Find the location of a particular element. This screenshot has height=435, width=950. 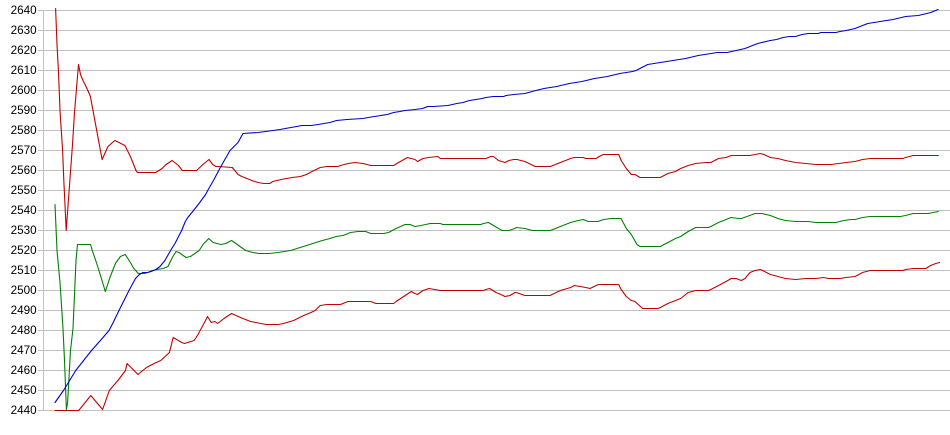

svg-text: 2460 is located at coordinates (24, 370).